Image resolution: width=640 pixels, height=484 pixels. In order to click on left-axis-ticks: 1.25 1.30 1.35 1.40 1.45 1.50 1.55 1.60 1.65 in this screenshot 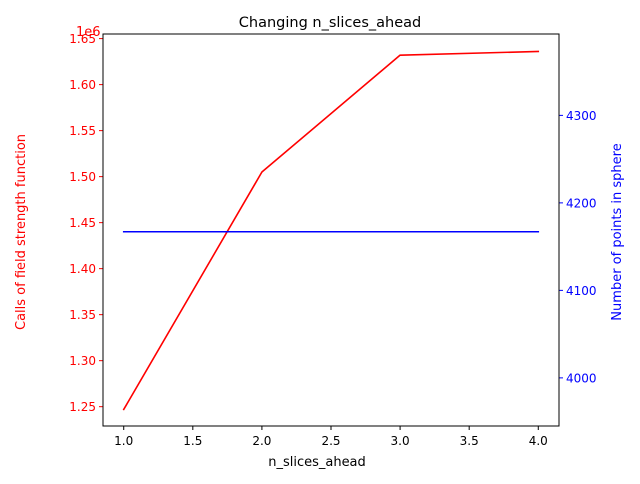, I will do `click(86, 223)`.